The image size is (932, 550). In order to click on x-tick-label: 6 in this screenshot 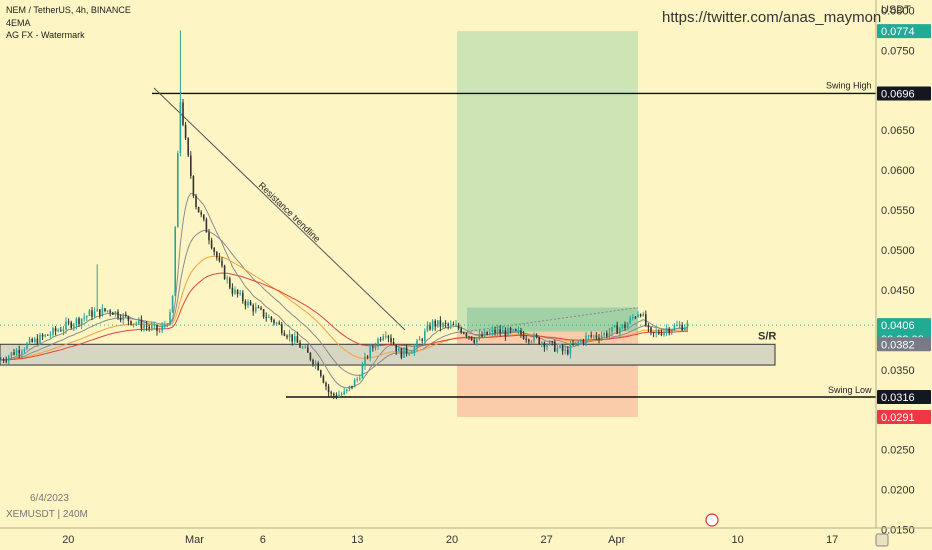, I will do `click(263, 540)`.